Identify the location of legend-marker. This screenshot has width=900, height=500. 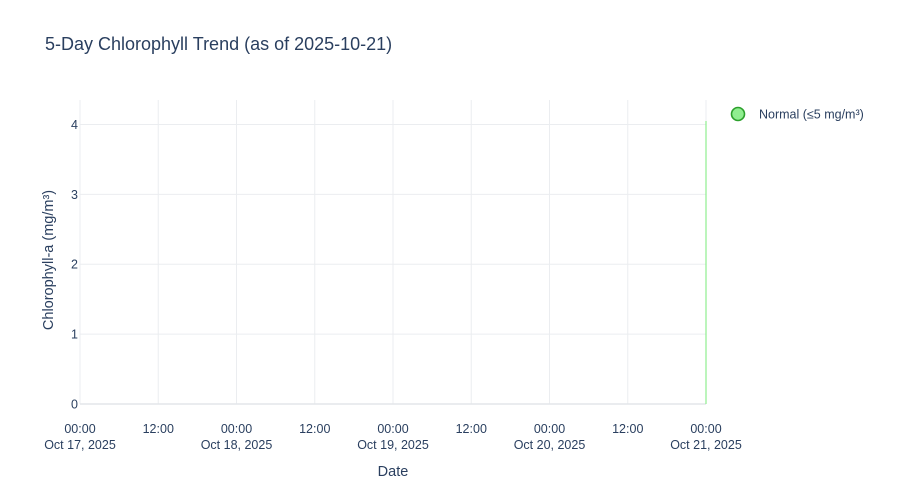
(738, 114).